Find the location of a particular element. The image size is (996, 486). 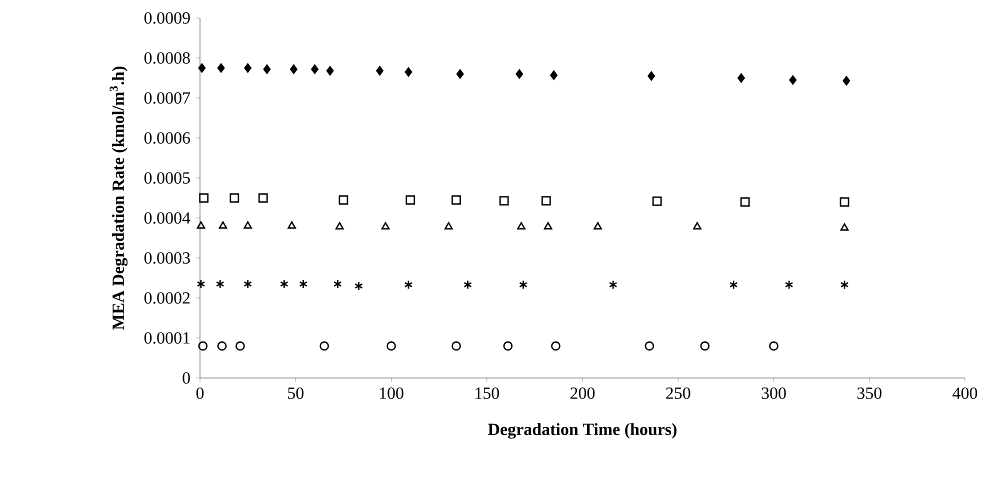

x-tick-label: 50 is located at coordinates (296, 393).